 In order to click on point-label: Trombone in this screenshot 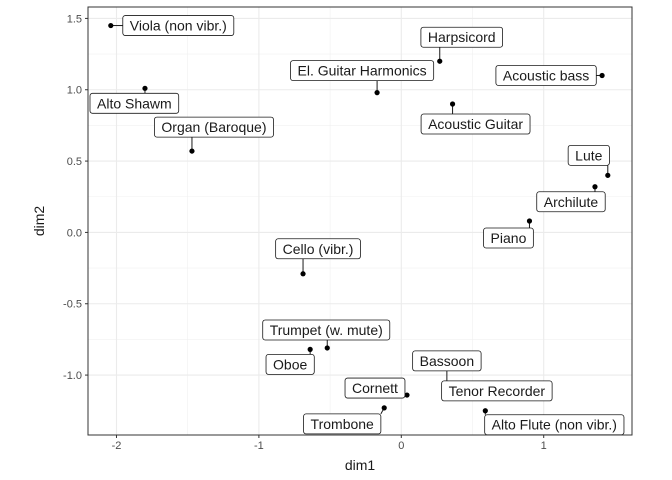, I will do `click(342, 424)`.